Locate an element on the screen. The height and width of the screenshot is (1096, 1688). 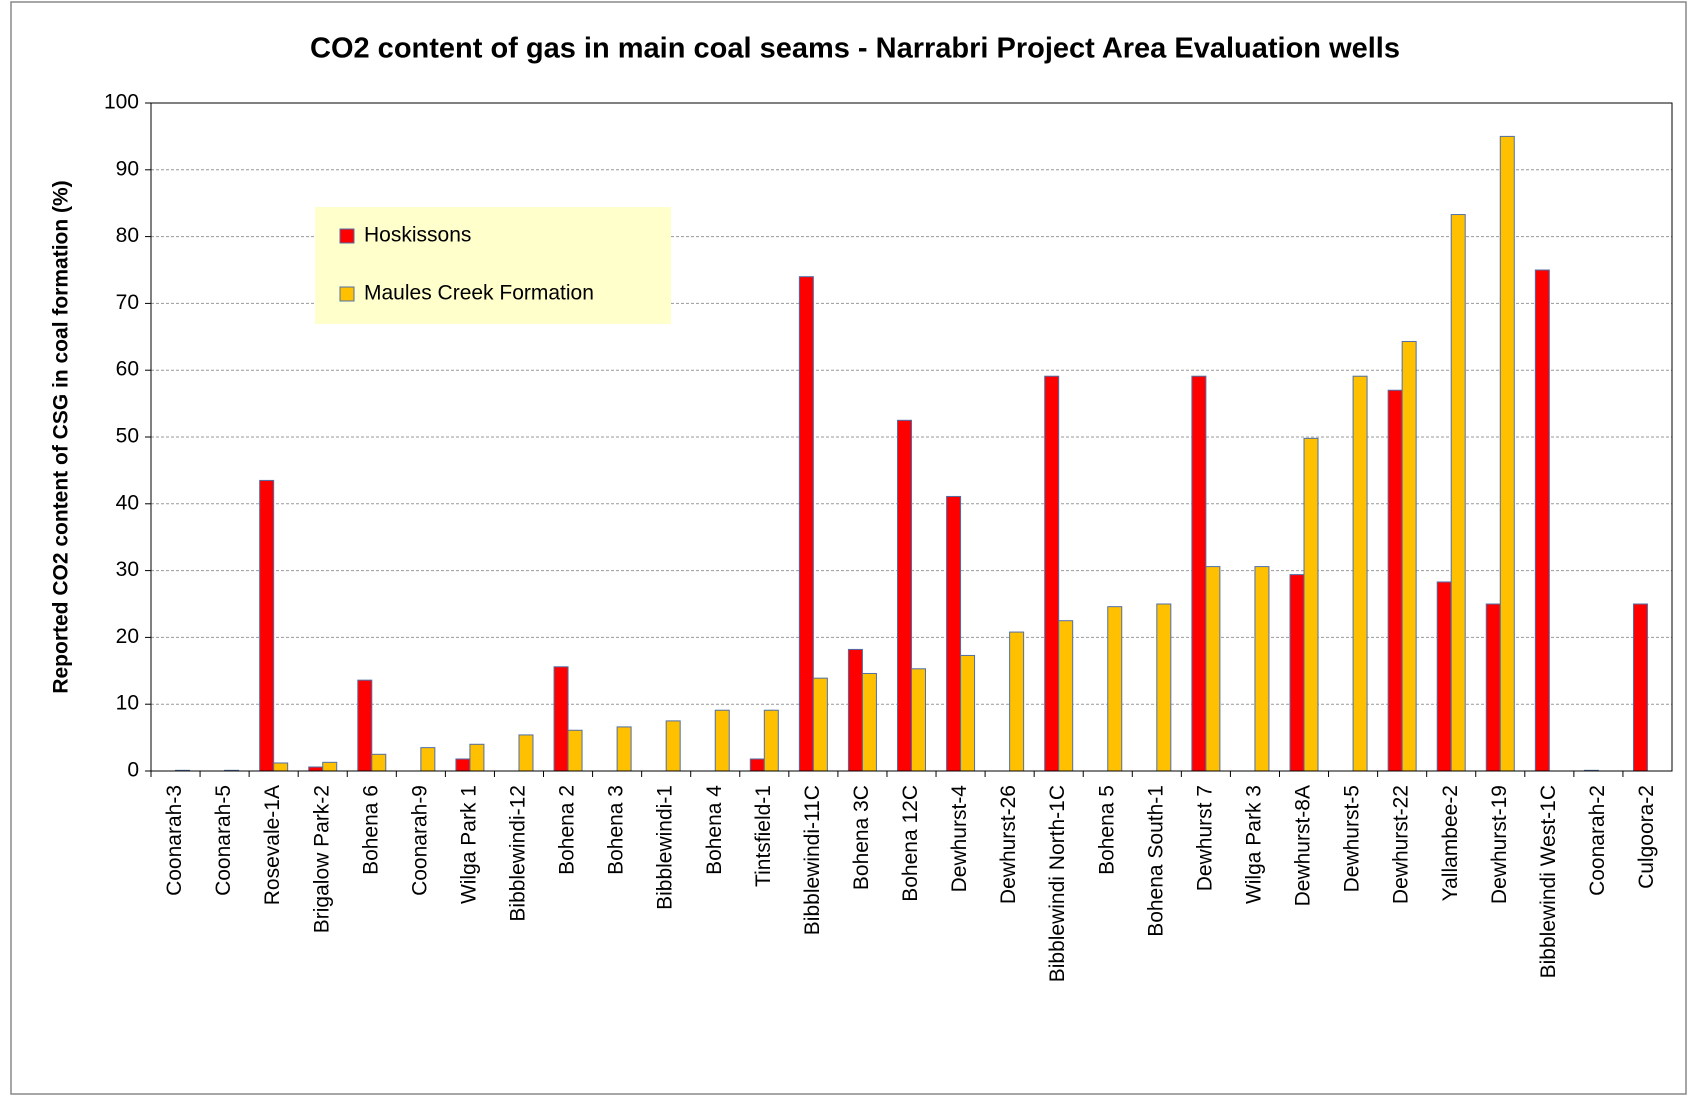
x-tick-label: Tintsfield-1 is located at coordinates (763, 836).